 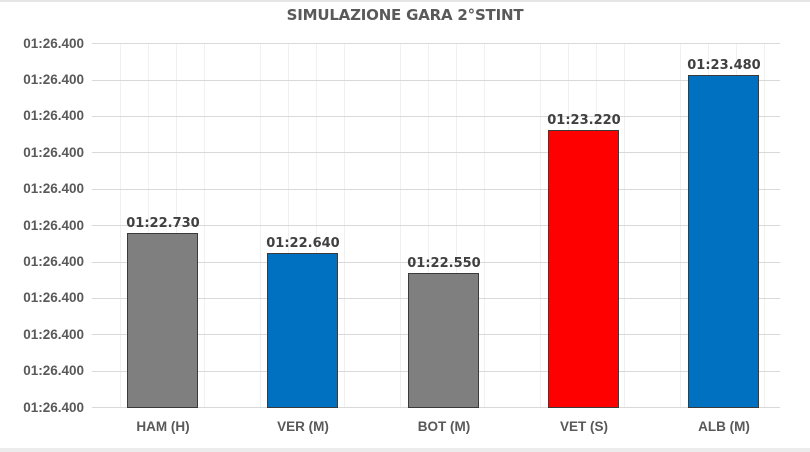 I want to click on x-tick-label: ALB (M), so click(x=724, y=426).